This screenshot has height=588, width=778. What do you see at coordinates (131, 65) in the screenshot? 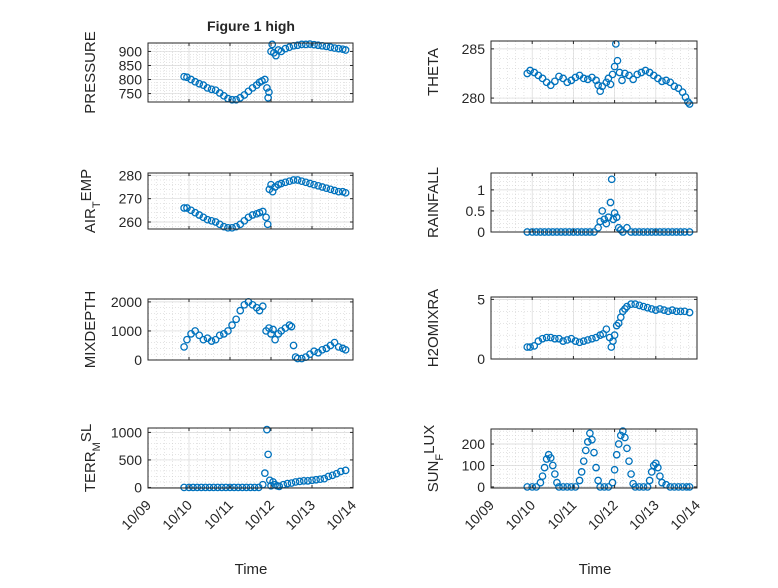
I see `y-tick-label: 850` at bounding box center [131, 65].